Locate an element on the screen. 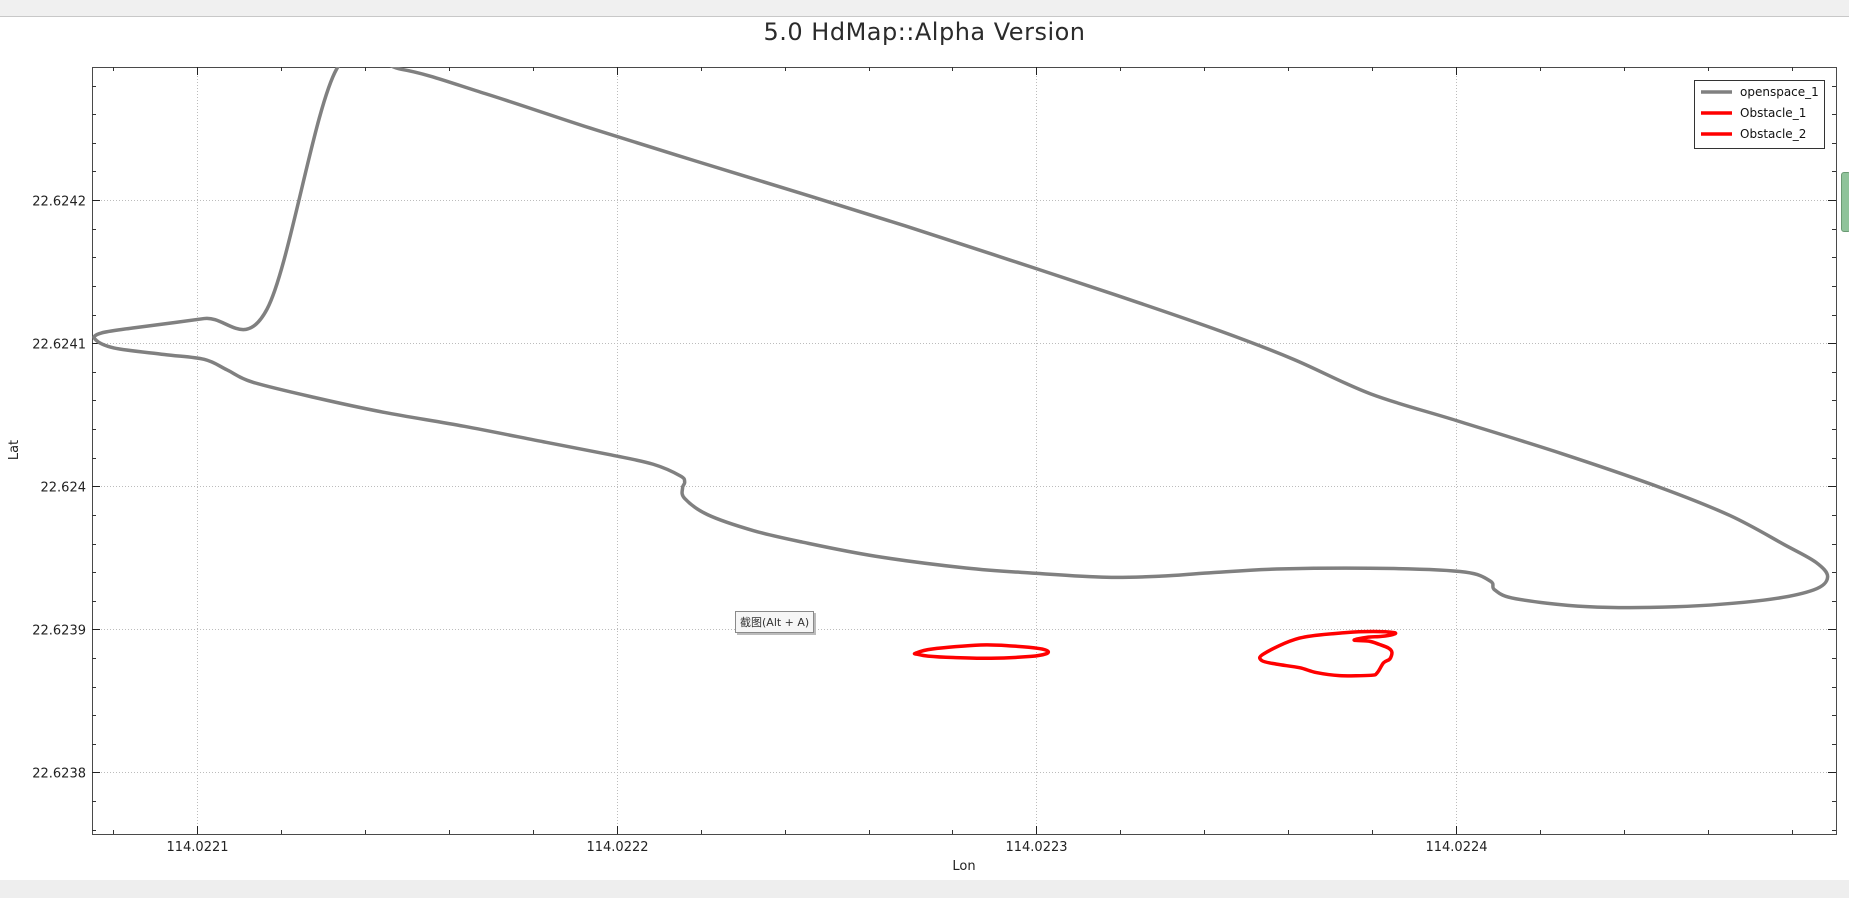 Image resolution: width=1849 pixels, height=898 pixels. right-scroll-handle is located at coordinates (1845, 202).